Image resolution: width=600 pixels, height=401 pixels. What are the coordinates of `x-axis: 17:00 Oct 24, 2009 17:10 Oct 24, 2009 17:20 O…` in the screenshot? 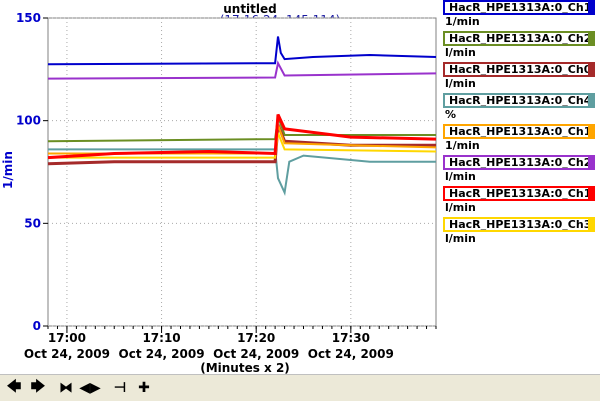 It's located at (230, 343).